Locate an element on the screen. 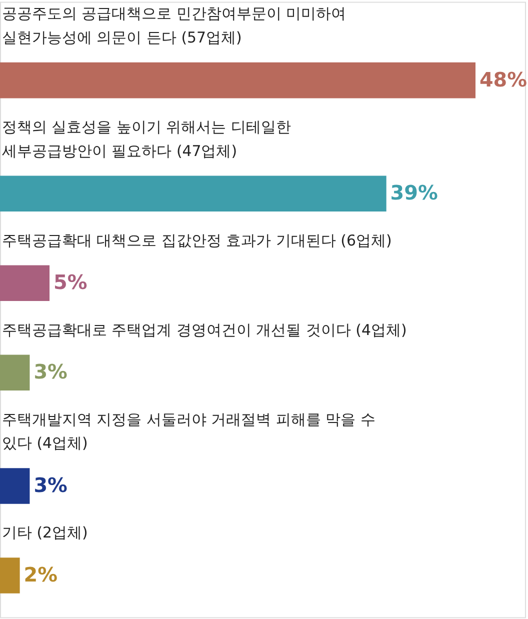 Image resolution: width=528 pixels, height=619 pixels. y-tick-label: 주택개발지역 지정을 서둘러야 거래절벽 피해를 막을 수 있다 (4업체) is located at coordinates (189, 431).